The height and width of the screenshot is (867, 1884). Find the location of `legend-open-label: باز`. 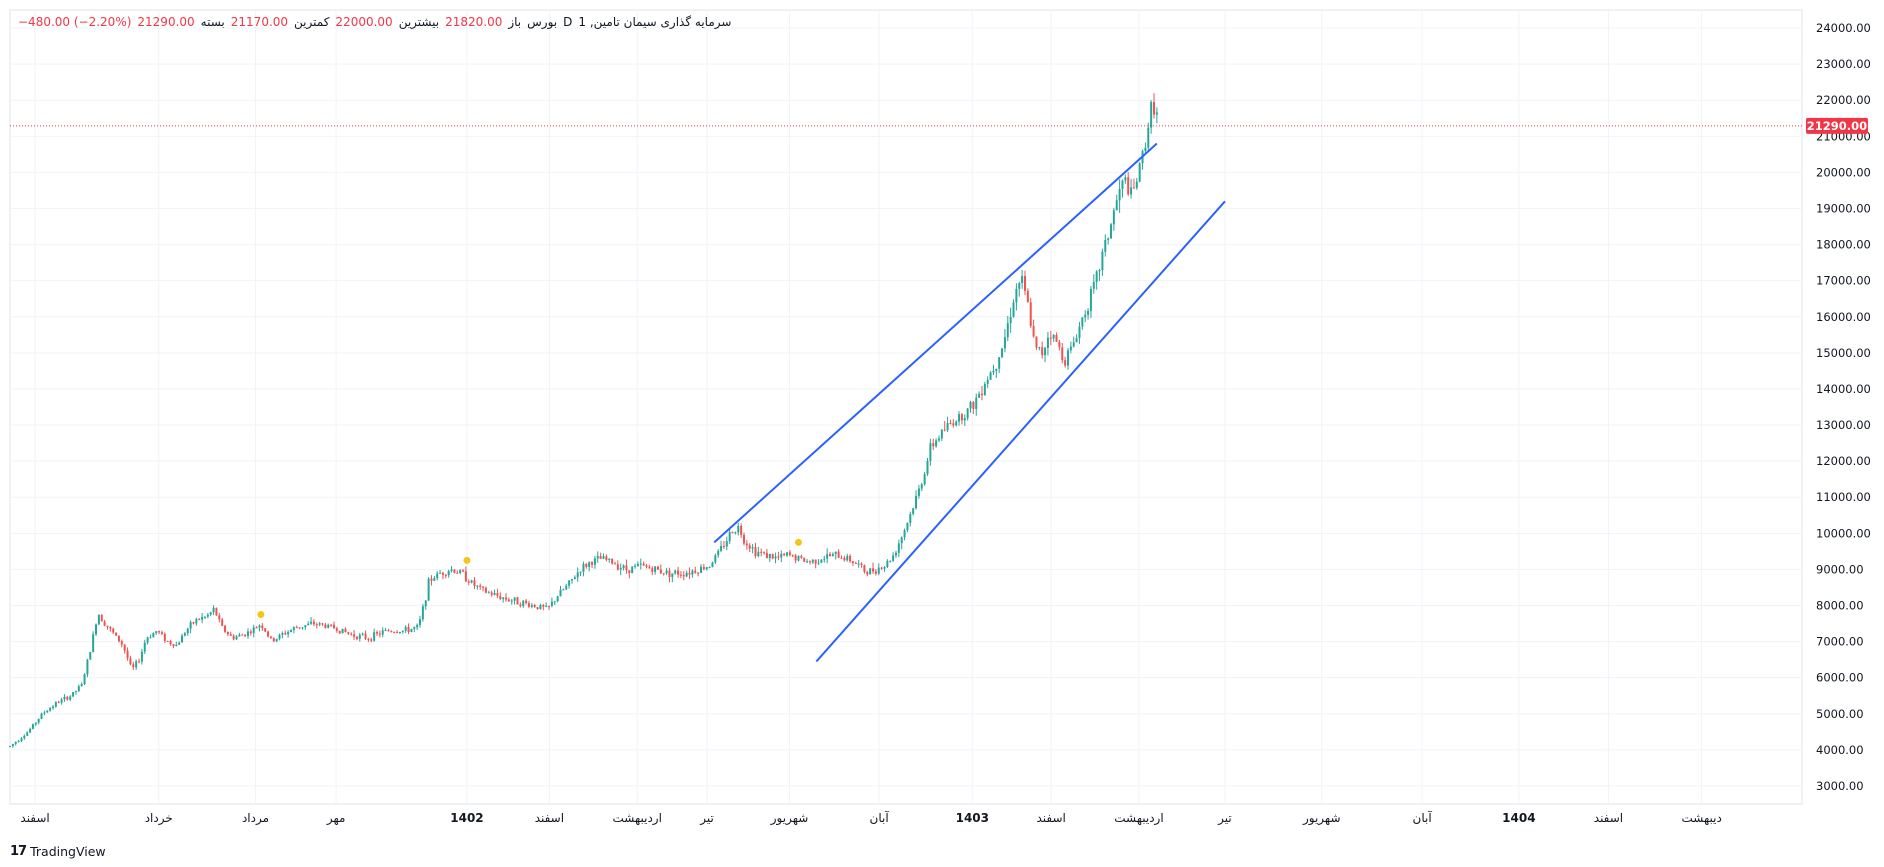

legend-open-label: باز is located at coordinates (515, 22).